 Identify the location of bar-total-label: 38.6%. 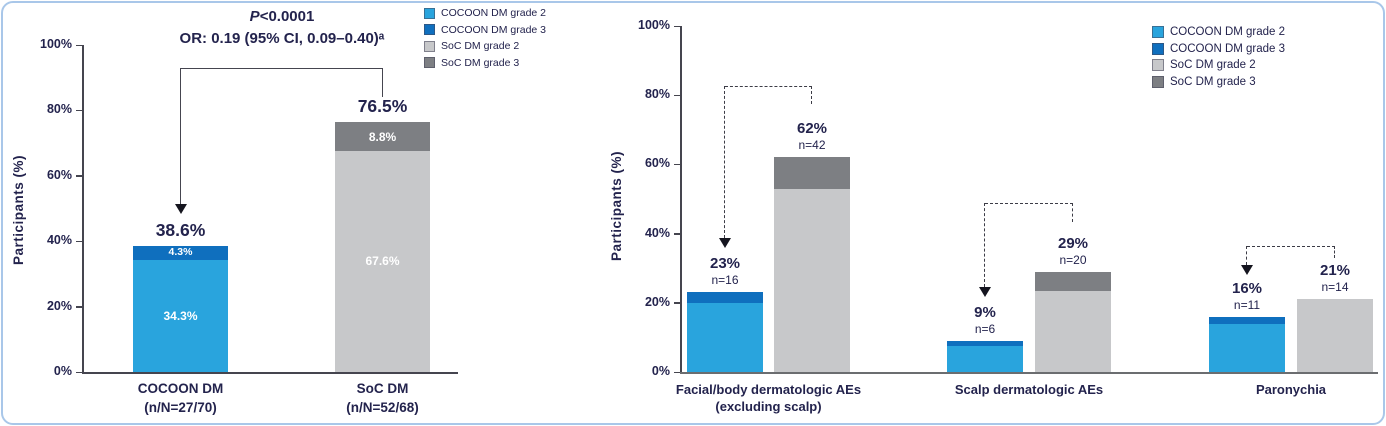
(180, 229).